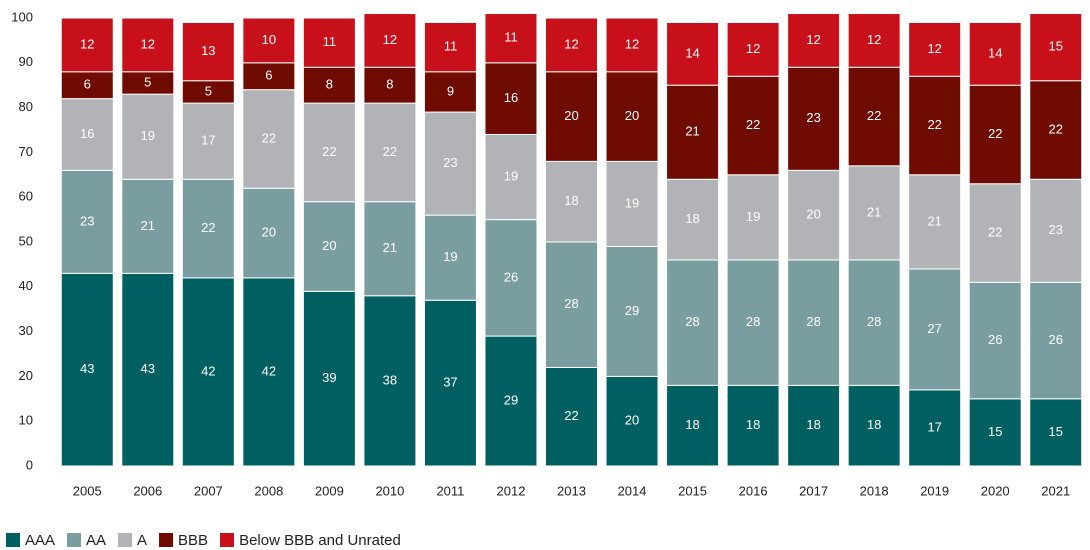 This screenshot has height=550, width=1090. I want to click on legend-label: AA, so click(96, 540).